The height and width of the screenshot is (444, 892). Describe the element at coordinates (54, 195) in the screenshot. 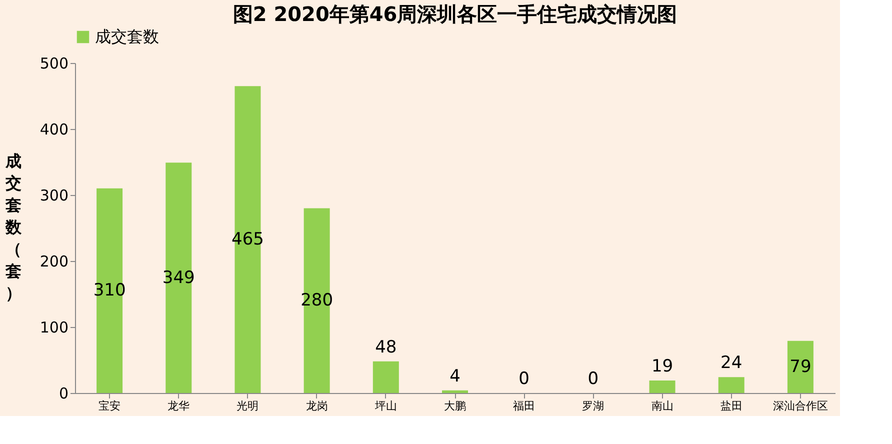

I see `y-tick-label: 300` at that location.